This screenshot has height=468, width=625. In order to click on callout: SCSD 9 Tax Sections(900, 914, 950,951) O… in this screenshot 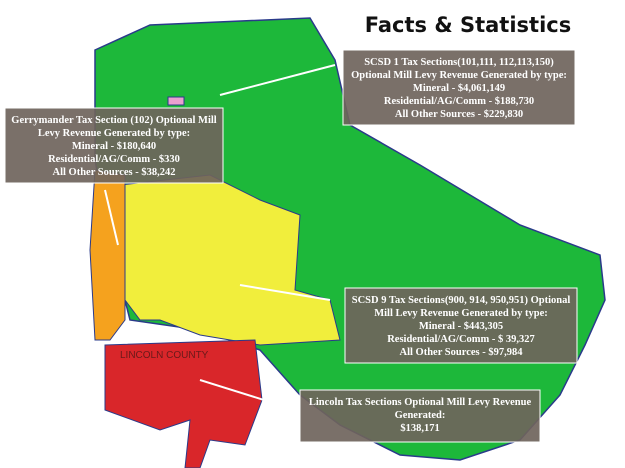, I will do `click(461, 325)`.